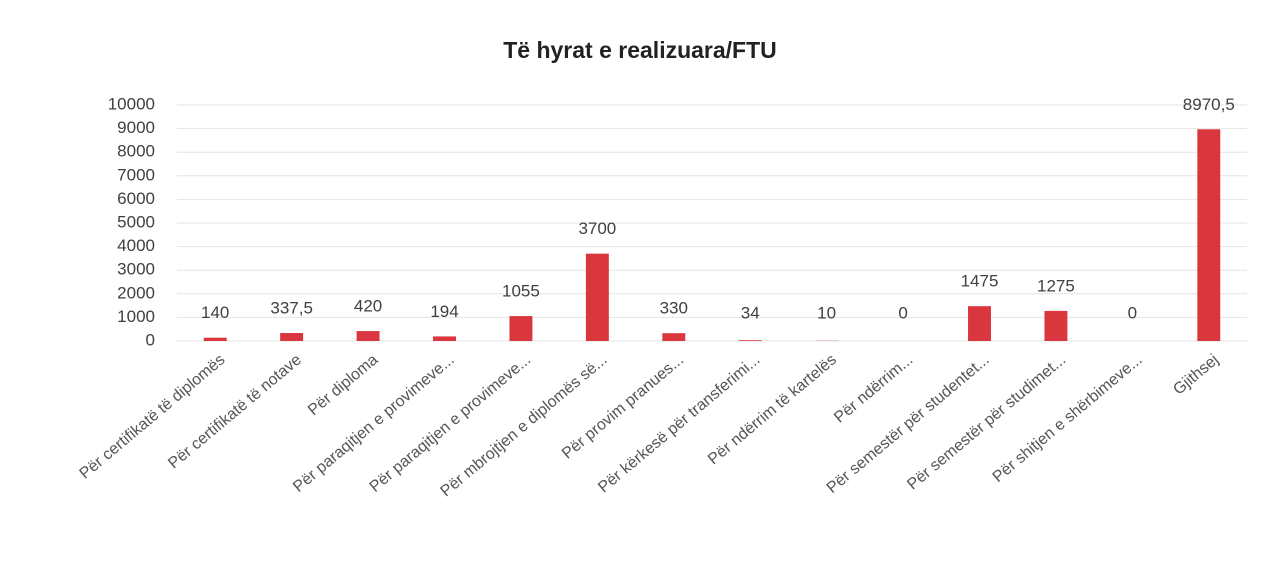 This screenshot has height=582, width=1278. What do you see at coordinates (136, 151) in the screenshot?
I see `y-tick-label: 8000` at bounding box center [136, 151].